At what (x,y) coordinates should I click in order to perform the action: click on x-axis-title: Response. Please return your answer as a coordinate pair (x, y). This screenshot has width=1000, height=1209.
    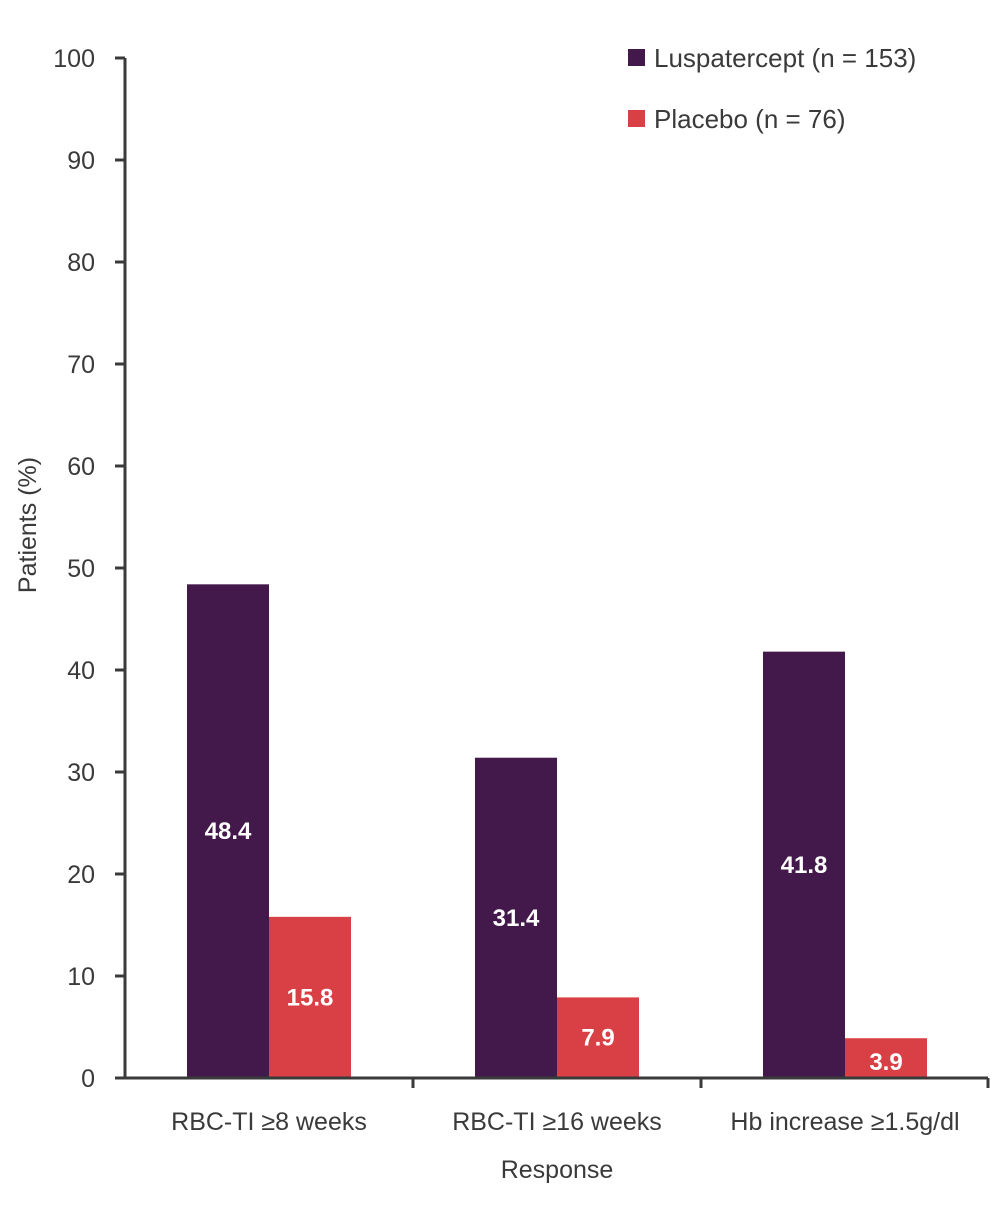
    Looking at the image, I should click on (557, 1170).